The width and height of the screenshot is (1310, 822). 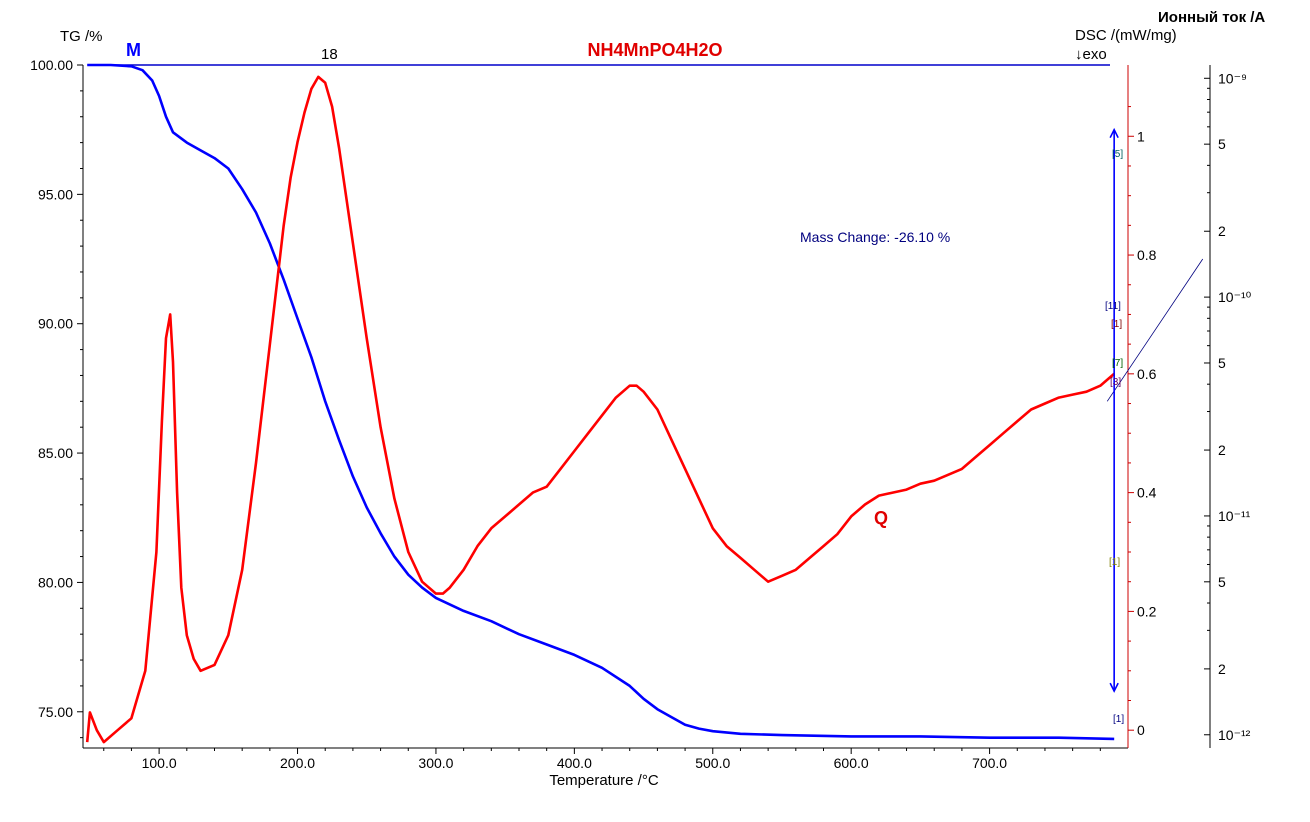 What do you see at coordinates (574, 763) in the screenshot?
I see `x-tick-label: 400.0` at bounding box center [574, 763].